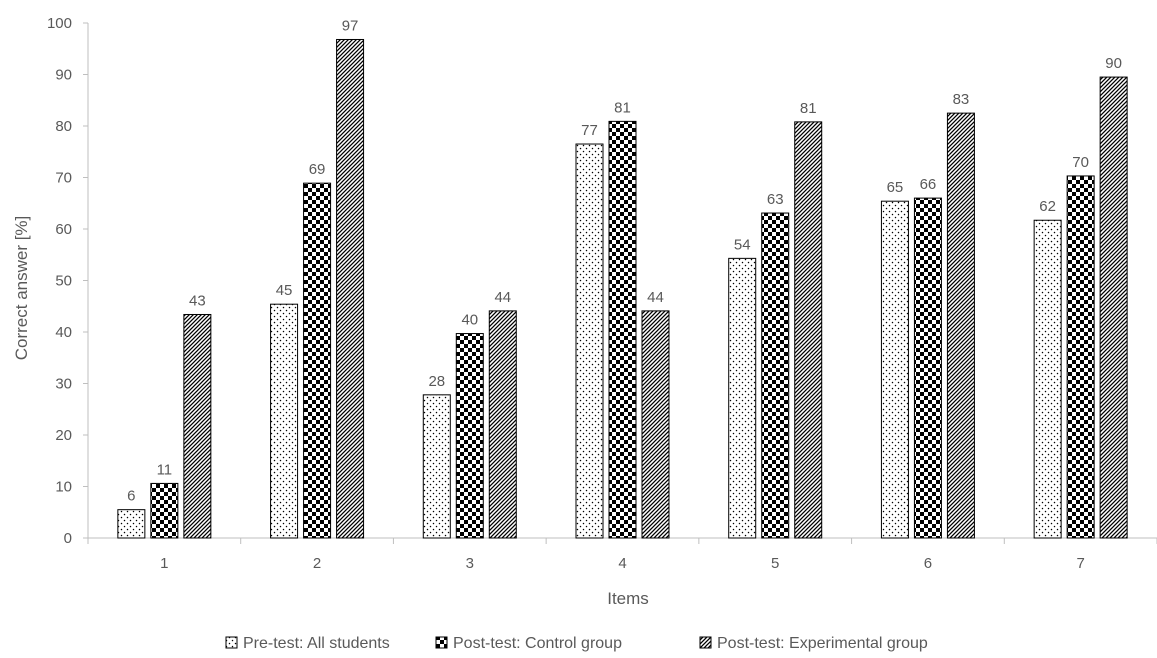 The width and height of the screenshot is (1157, 658). What do you see at coordinates (21, 288) in the screenshot?
I see `y-axis-title: Correct answer [%]` at bounding box center [21, 288].